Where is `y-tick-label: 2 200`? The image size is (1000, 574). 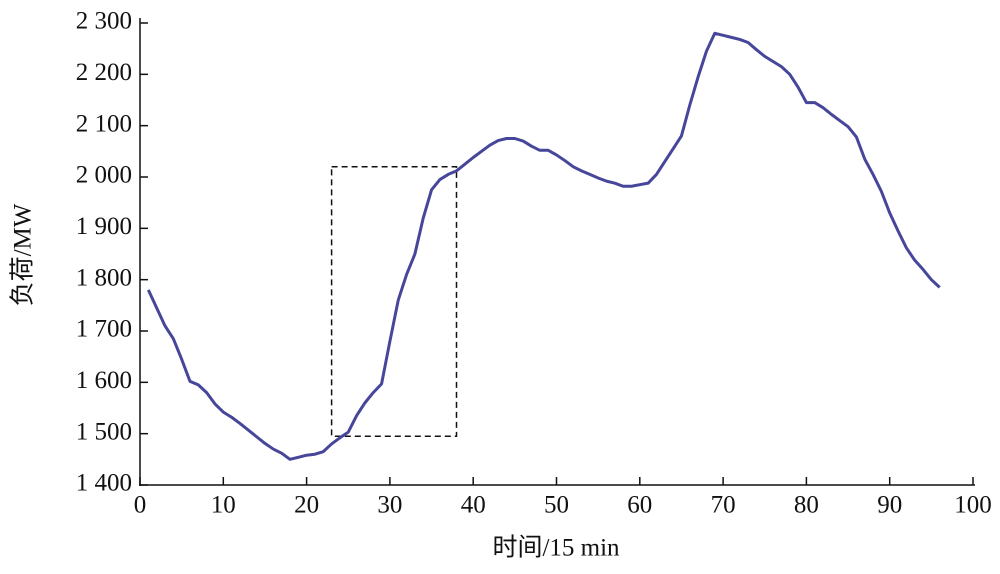 y-tick-label: 2 200 is located at coordinates (104, 72).